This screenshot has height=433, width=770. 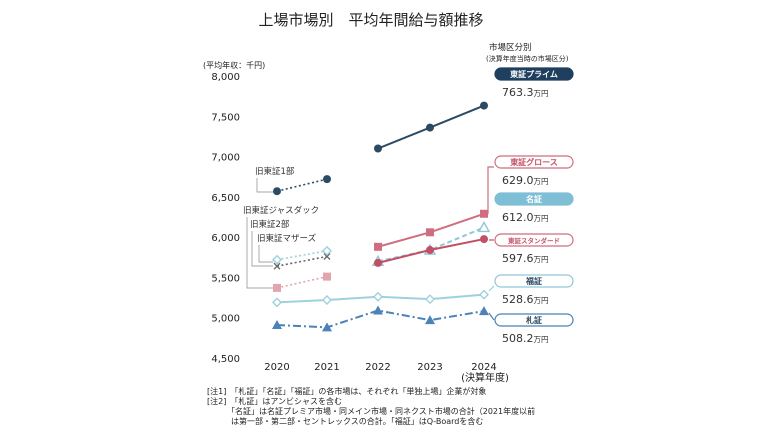 I want to click on legend-badge-label: 福証, so click(x=533, y=281).